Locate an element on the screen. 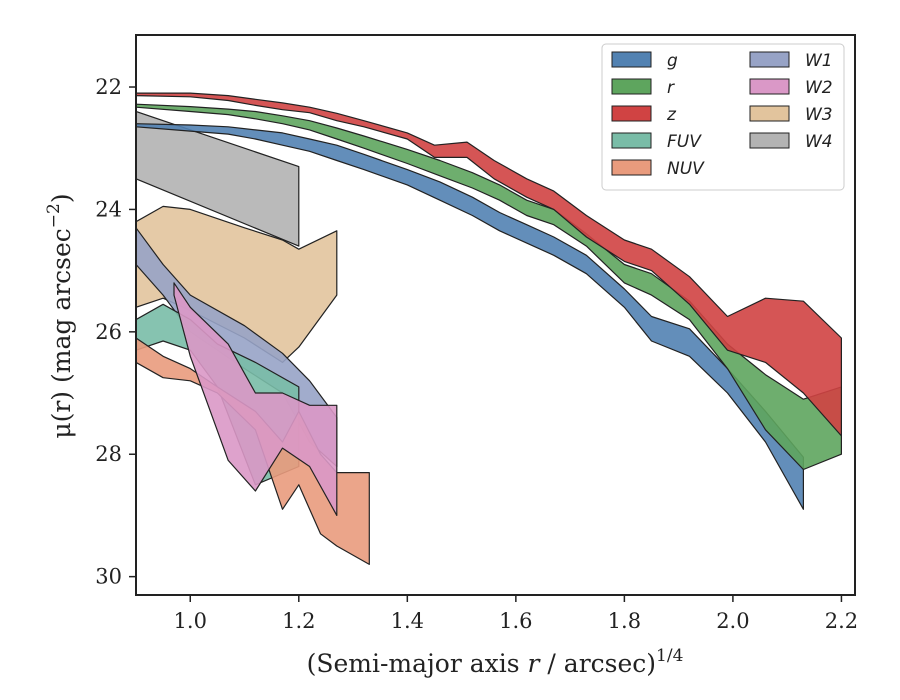 The width and height of the screenshot is (900, 700). legend-swatch-r is located at coordinates (631, 86).